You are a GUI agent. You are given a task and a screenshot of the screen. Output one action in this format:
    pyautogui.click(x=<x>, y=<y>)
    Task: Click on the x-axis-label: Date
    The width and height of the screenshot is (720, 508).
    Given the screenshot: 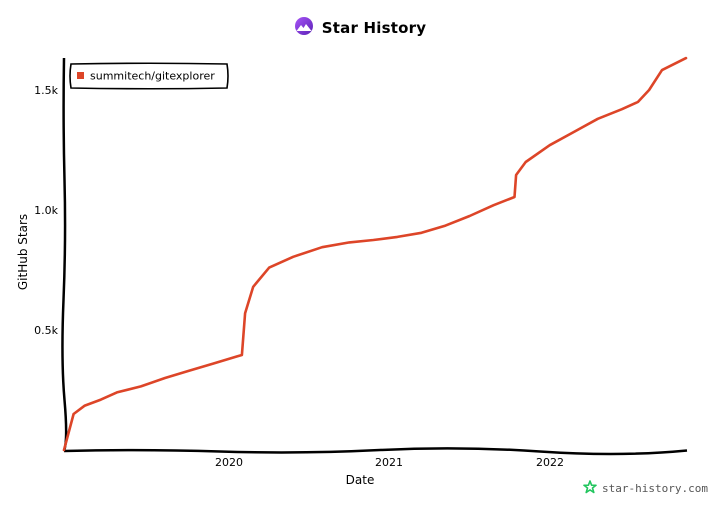 What is the action you would take?
    pyautogui.click(x=360, y=480)
    